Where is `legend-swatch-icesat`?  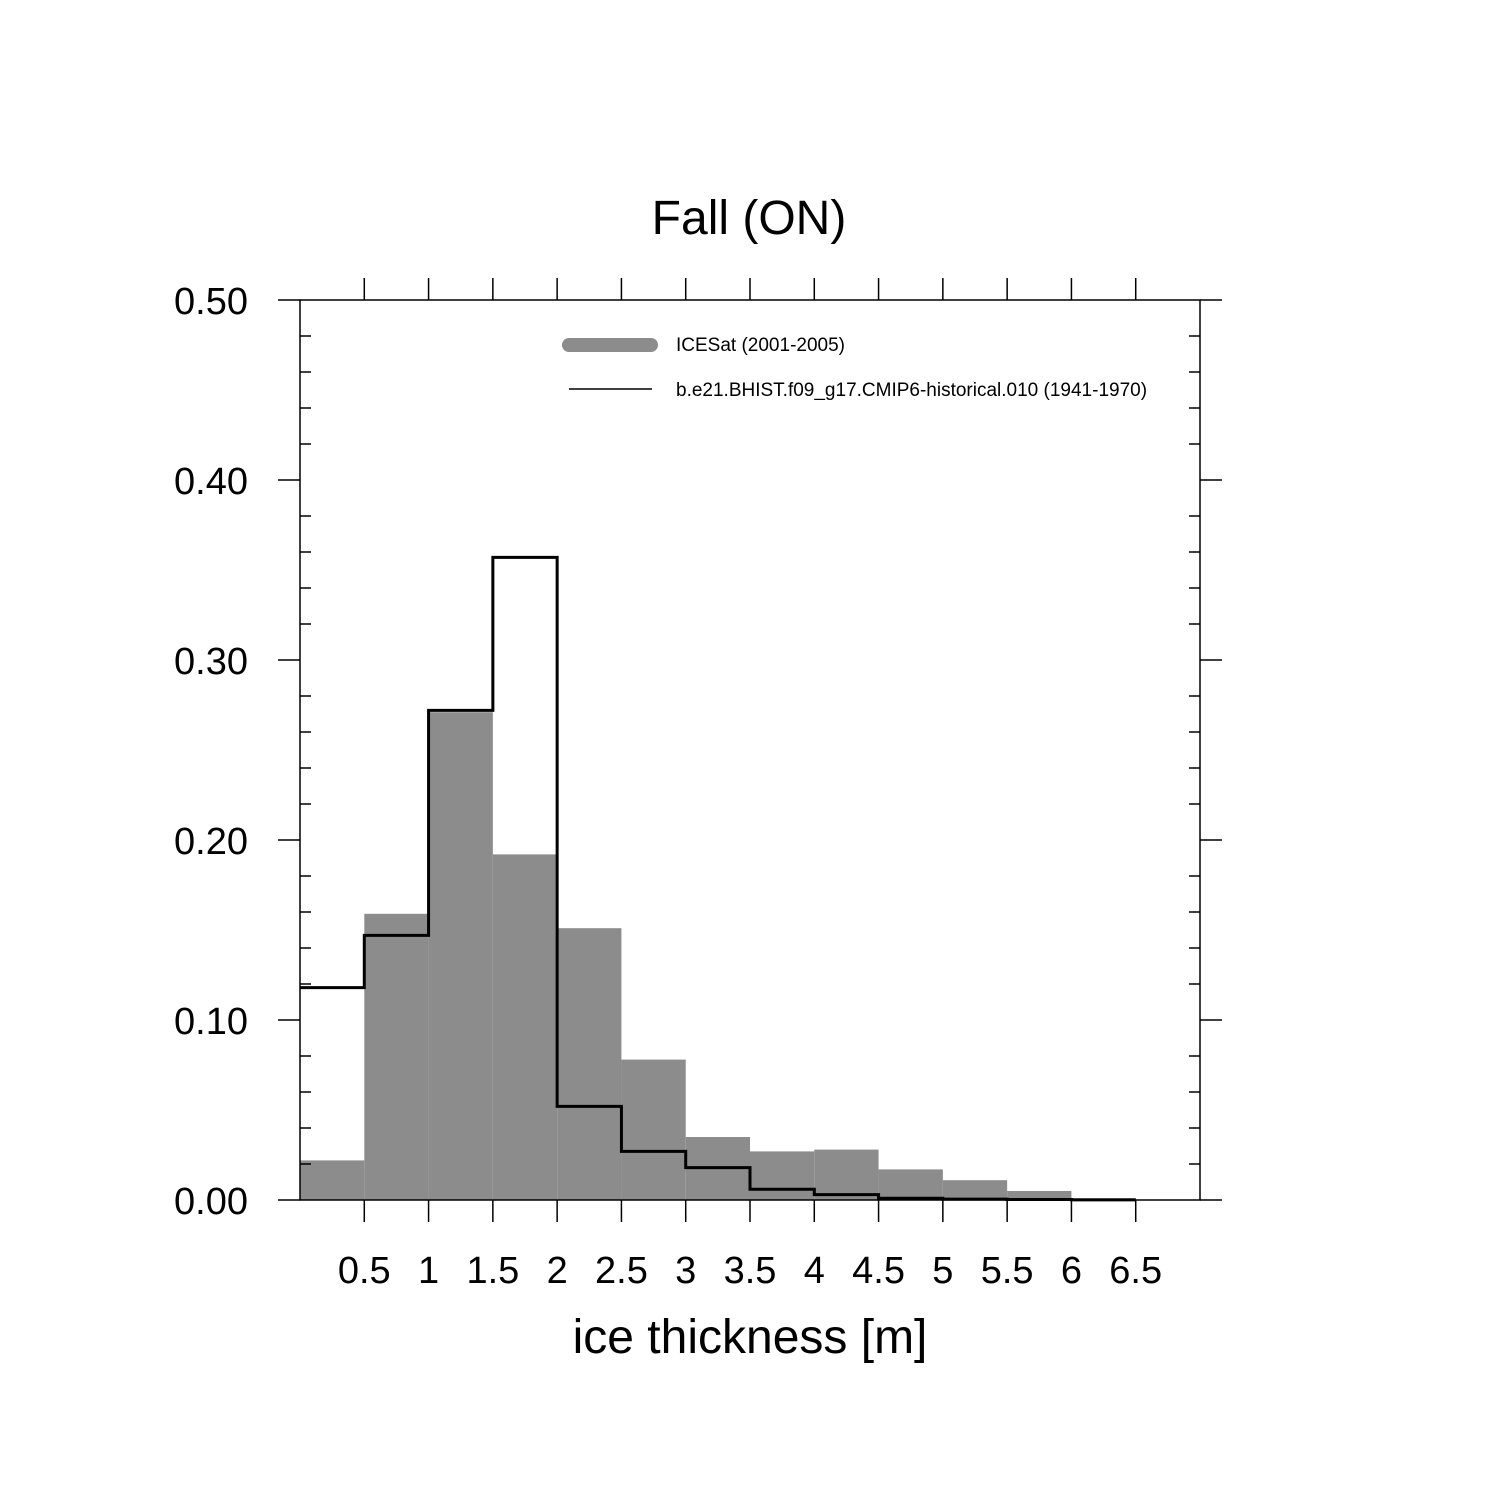
legend-swatch-icesat is located at coordinates (610, 345).